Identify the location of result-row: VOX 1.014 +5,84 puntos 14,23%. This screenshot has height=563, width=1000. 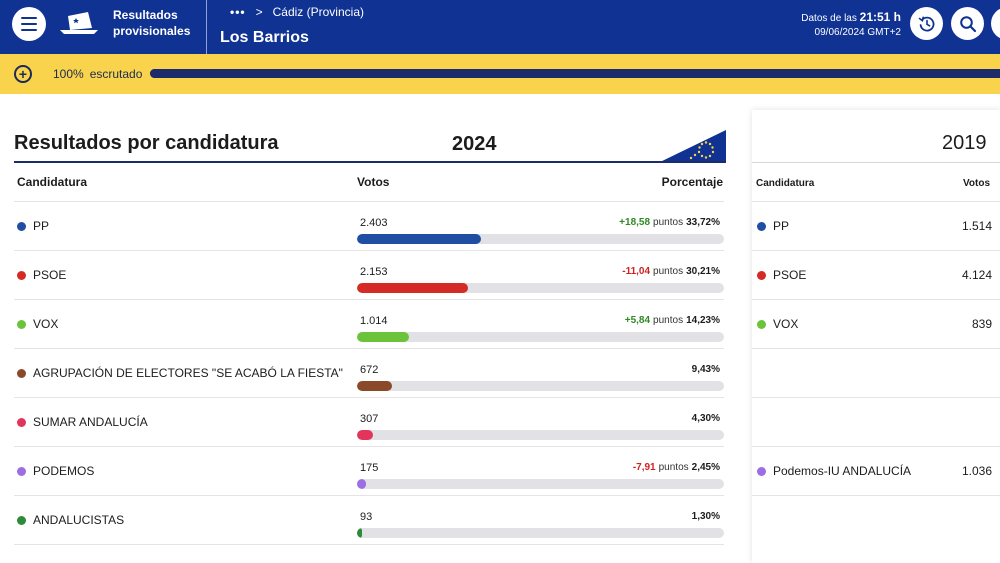
(369, 323).